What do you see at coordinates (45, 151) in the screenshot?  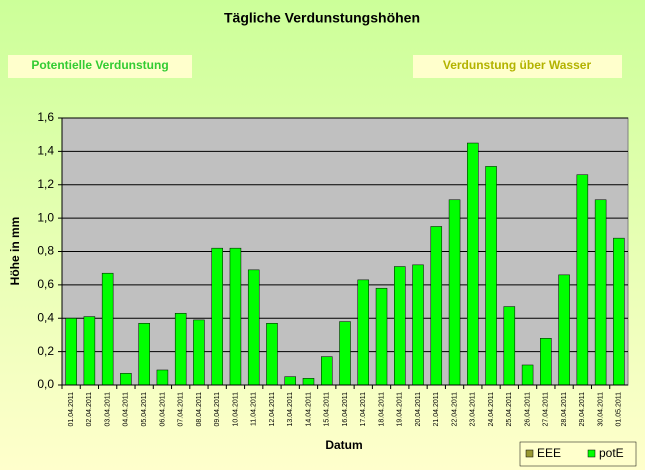 I see `y-tick-label: 1,4` at bounding box center [45, 151].